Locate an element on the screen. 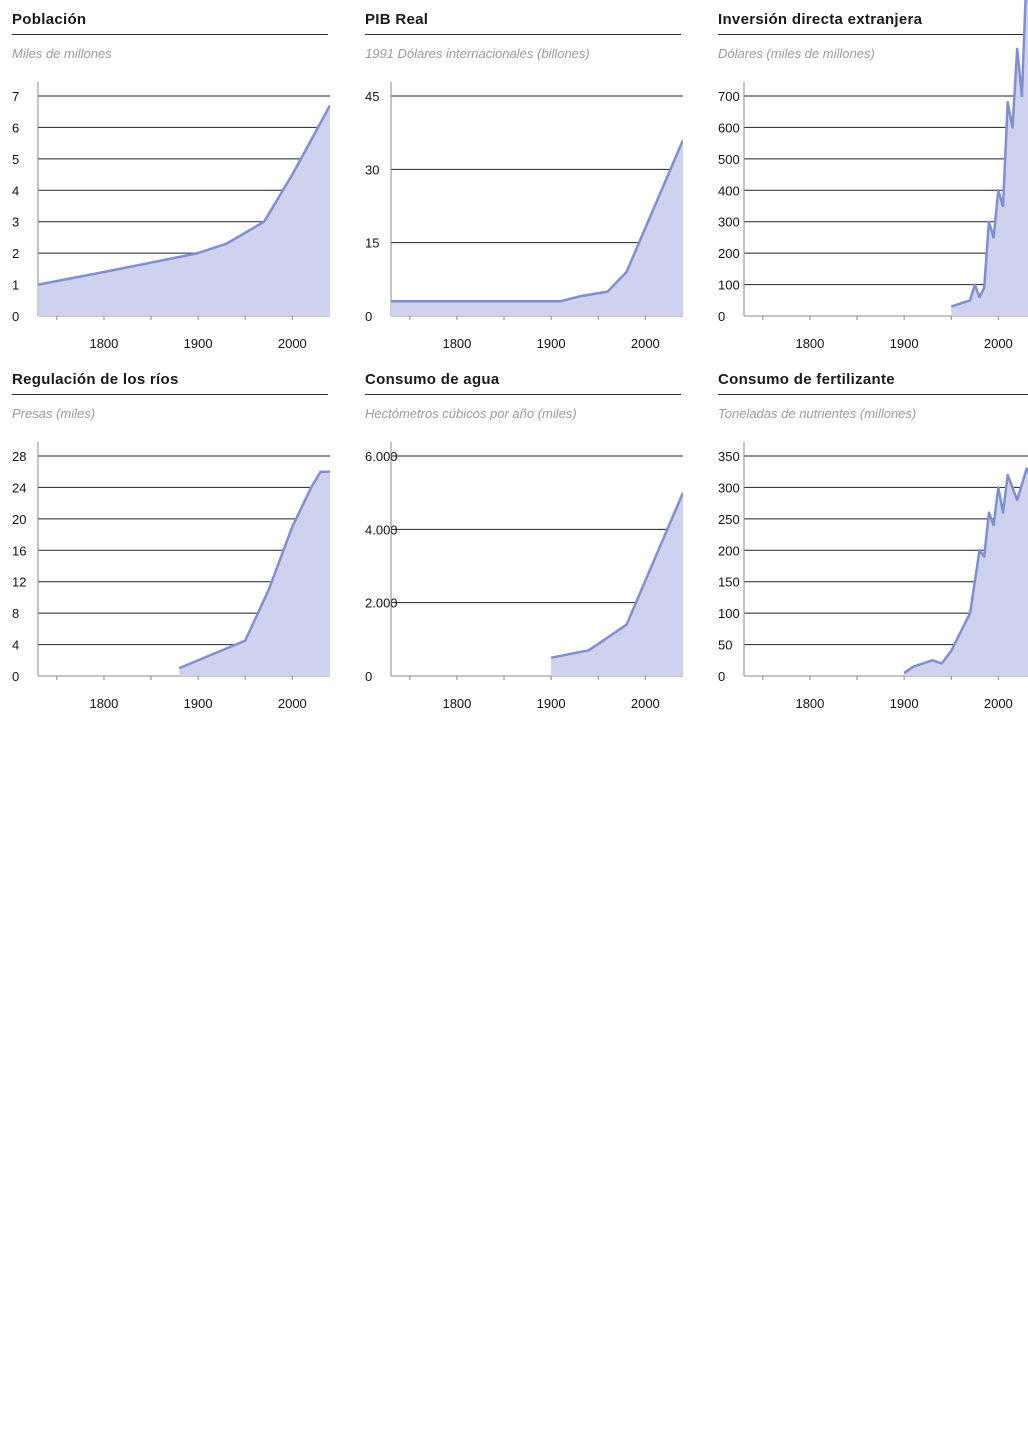 The width and height of the screenshot is (1028, 1445). y-tick-label: 700 is located at coordinates (729, 96).